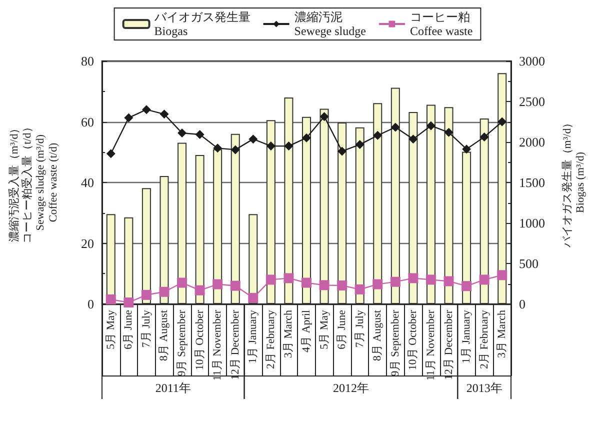 The image size is (595, 433). I want to click on text: 2012年, so click(350, 388).